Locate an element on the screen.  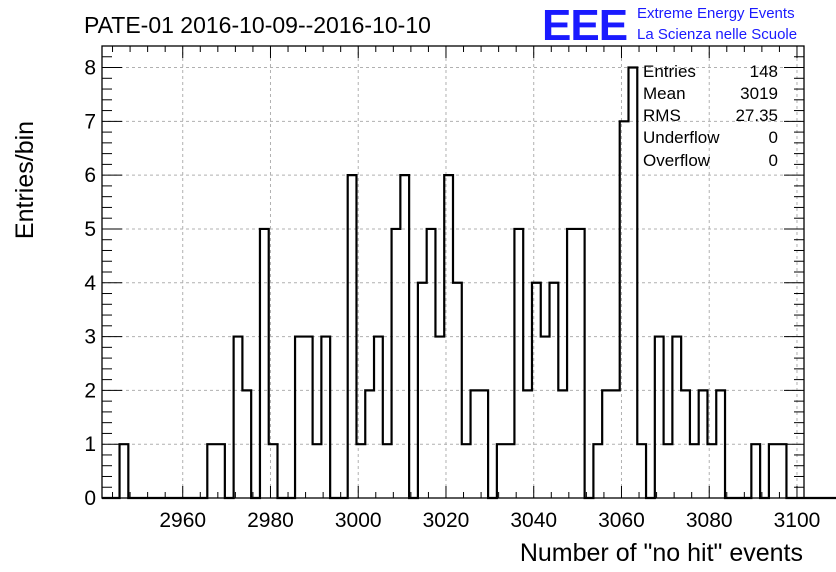
y-tick-label: 5 is located at coordinates (90, 229).